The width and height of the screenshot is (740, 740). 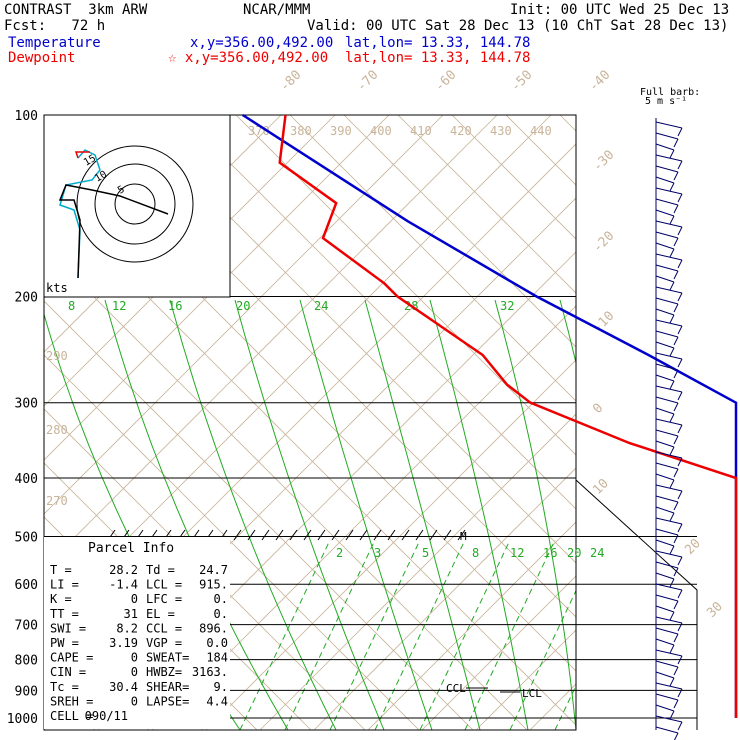 What do you see at coordinates (167, 658) in the screenshot?
I see `parcel-key: SWEAT=` at bounding box center [167, 658].